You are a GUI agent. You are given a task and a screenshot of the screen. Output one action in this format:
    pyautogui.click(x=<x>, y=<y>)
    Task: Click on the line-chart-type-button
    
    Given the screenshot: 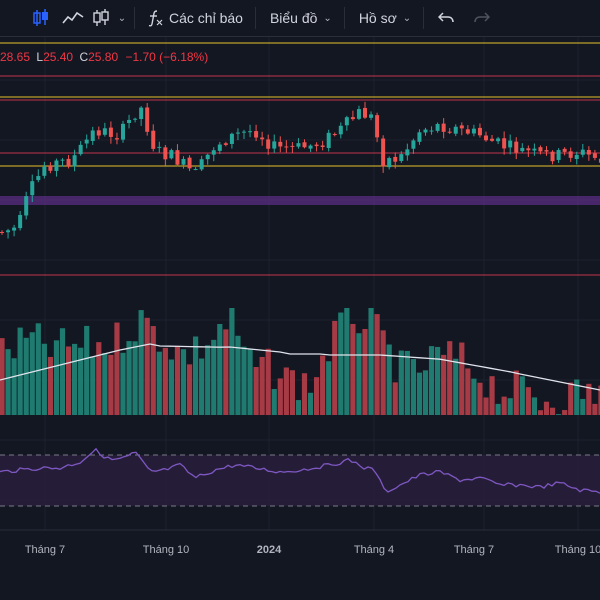 What is the action you would take?
    pyautogui.click(x=73, y=18)
    